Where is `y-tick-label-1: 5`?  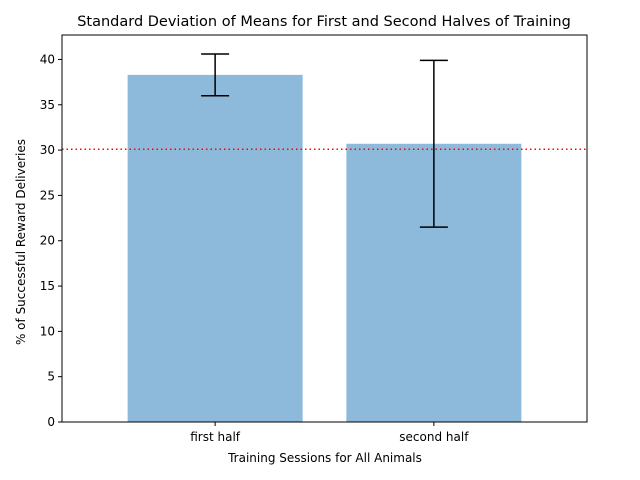 y-tick-label-1: 5 is located at coordinates (51, 377).